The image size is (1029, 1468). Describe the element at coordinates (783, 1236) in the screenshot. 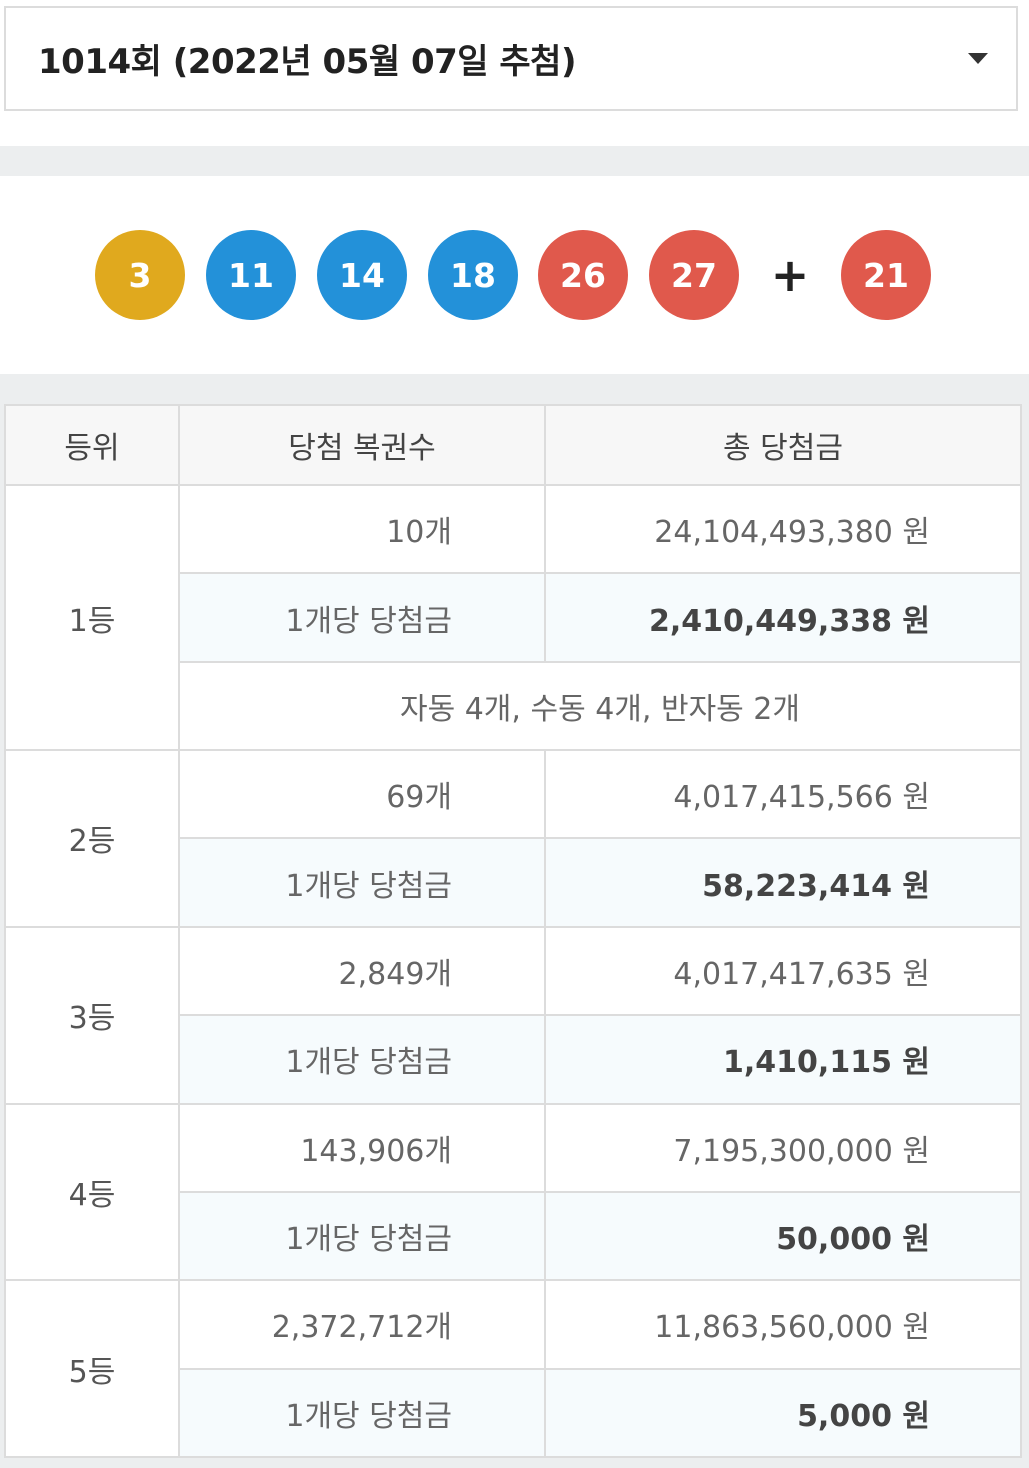

I see `per-ticket-prize-cell: 50,000 원` at that location.